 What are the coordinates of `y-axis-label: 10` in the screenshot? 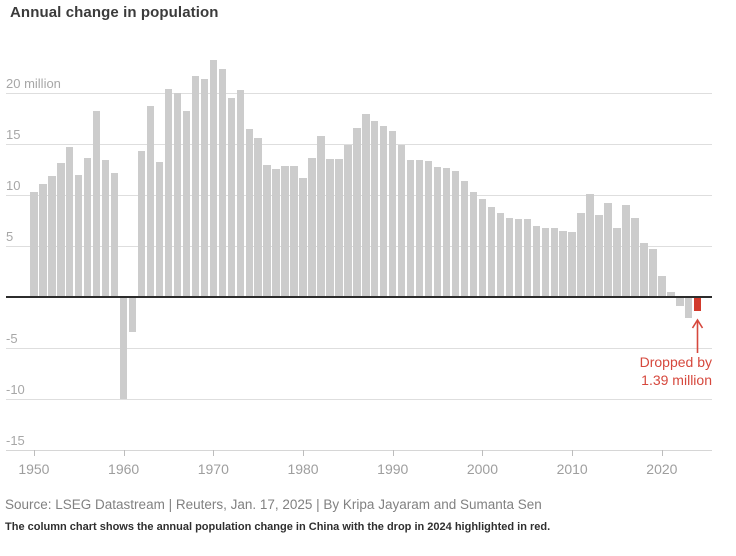 It's located at (13, 185).